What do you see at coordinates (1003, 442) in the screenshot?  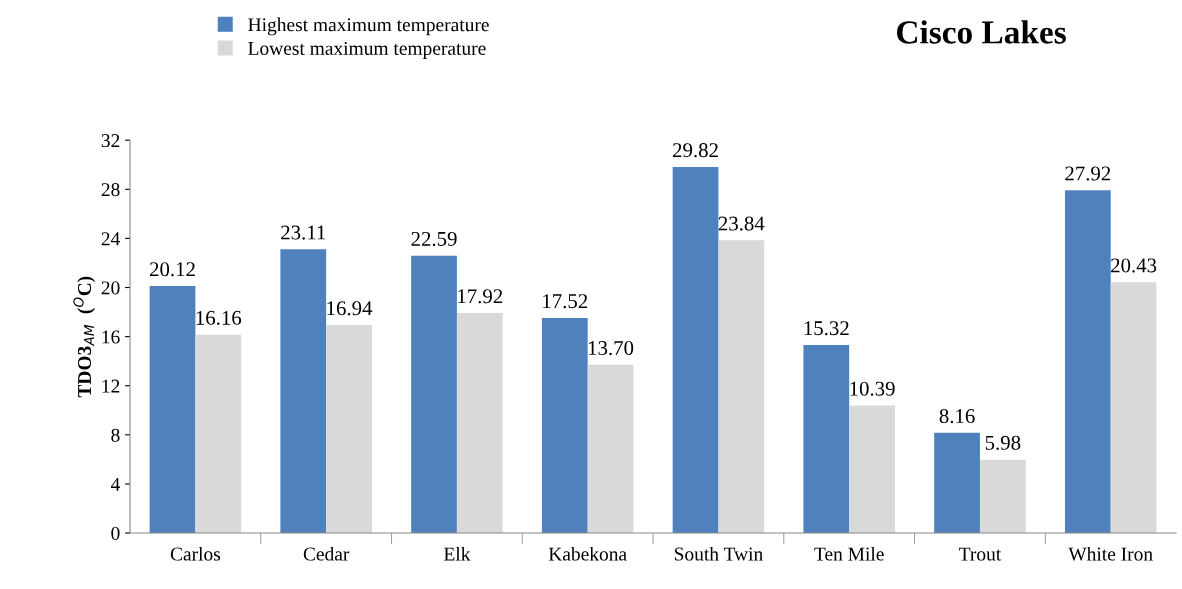 I see `data-label: 5.98` at bounding box center [1003, 442].